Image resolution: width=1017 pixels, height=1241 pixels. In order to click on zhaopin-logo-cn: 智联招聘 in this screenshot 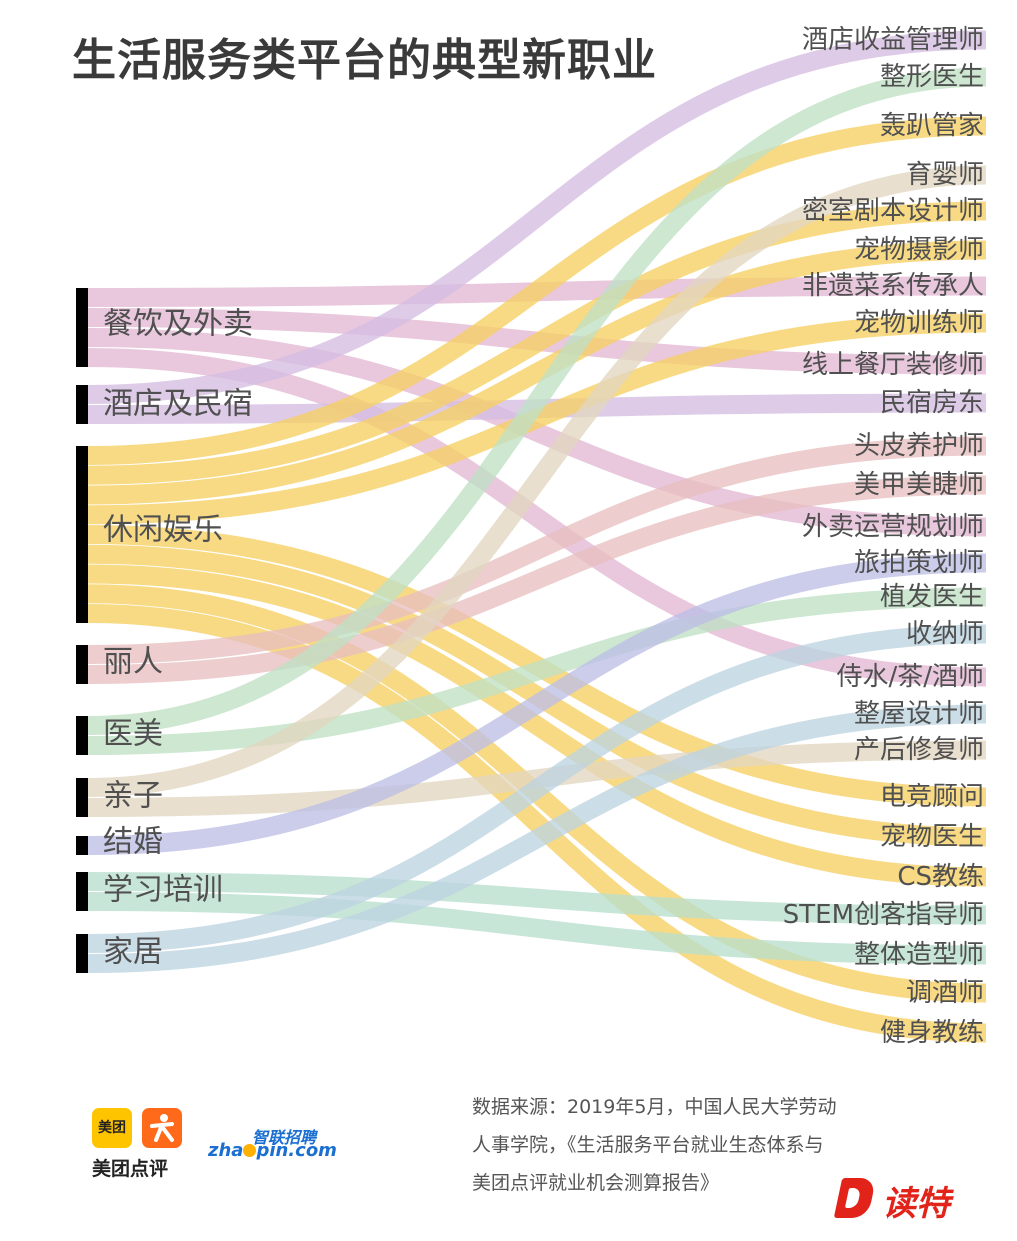, I will do `click(284, 1137)`.